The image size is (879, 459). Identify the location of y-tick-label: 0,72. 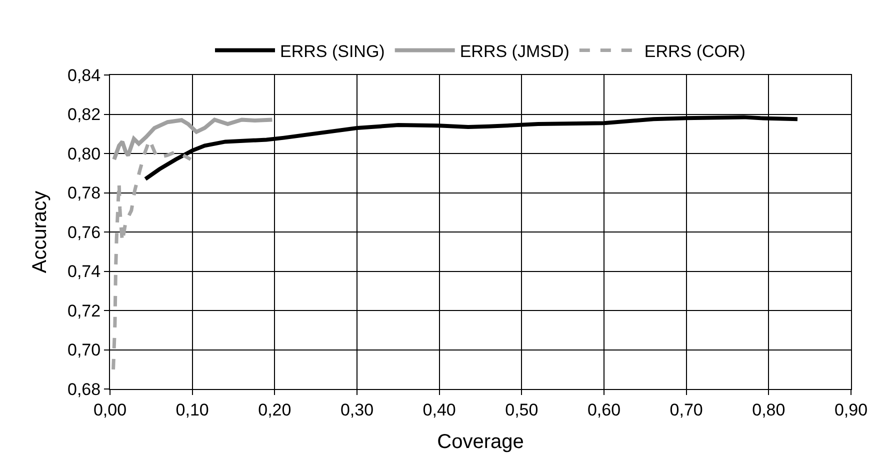
(84, 310).